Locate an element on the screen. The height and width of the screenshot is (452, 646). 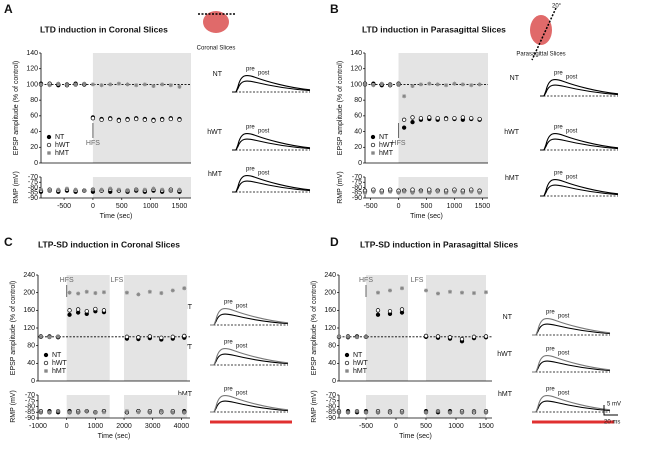
x-tick-label: 4000 is located at coordinates (182, 426).